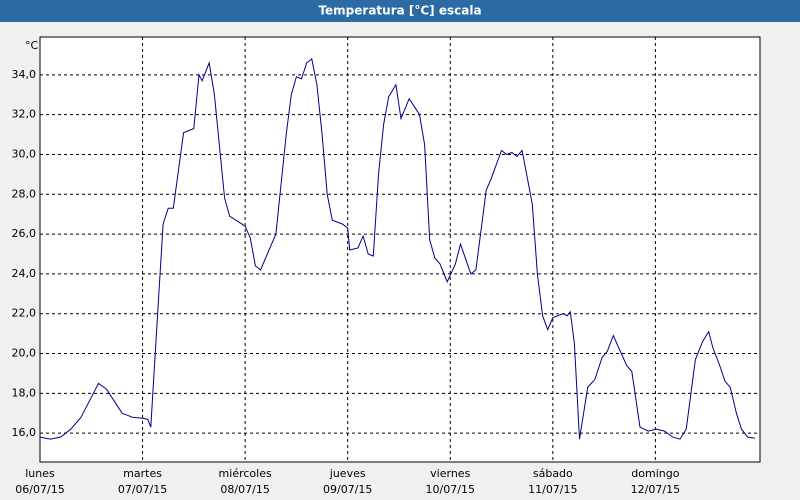 This screenshot has height=500, width=800. I want to click on x-tick-day: jueves, so click(347, 473).